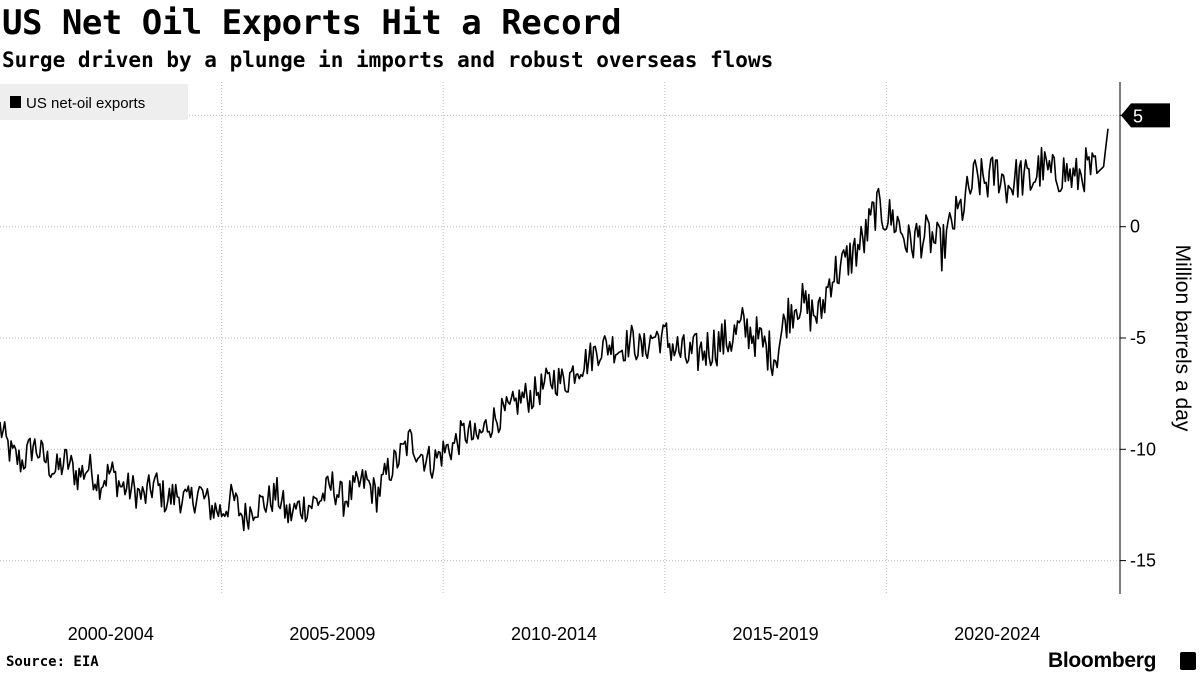  What do you see at coordinates (1135, 227) in the screenshot?
I see `y-tick-label: 0` at bounding box center [1135, 227].